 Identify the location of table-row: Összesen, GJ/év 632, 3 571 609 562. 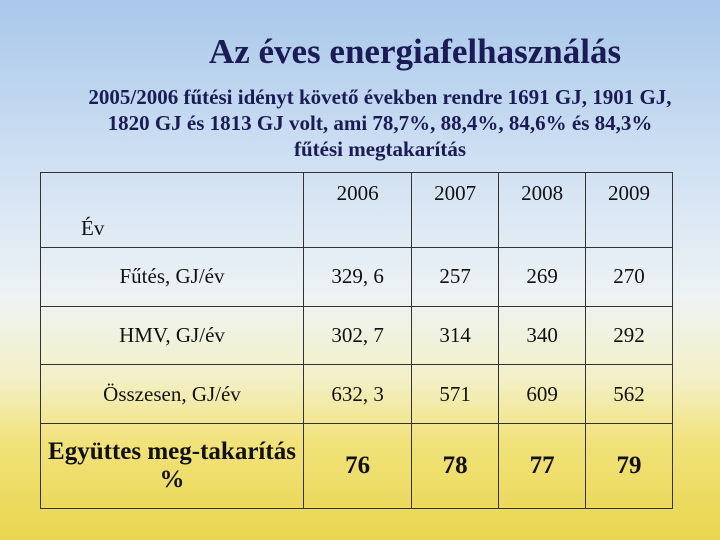
(356, 394).